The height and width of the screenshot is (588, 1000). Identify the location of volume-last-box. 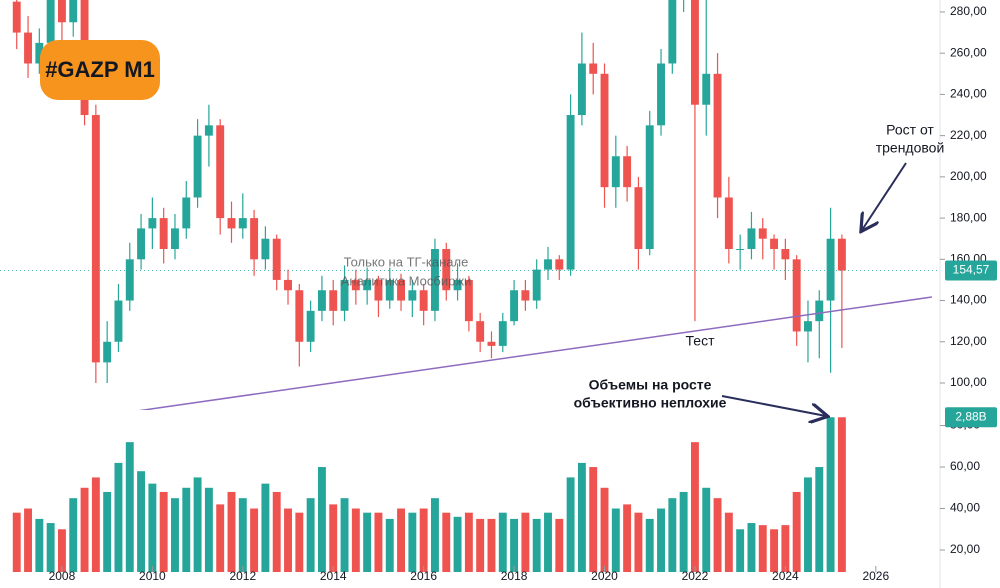
(971, 417).